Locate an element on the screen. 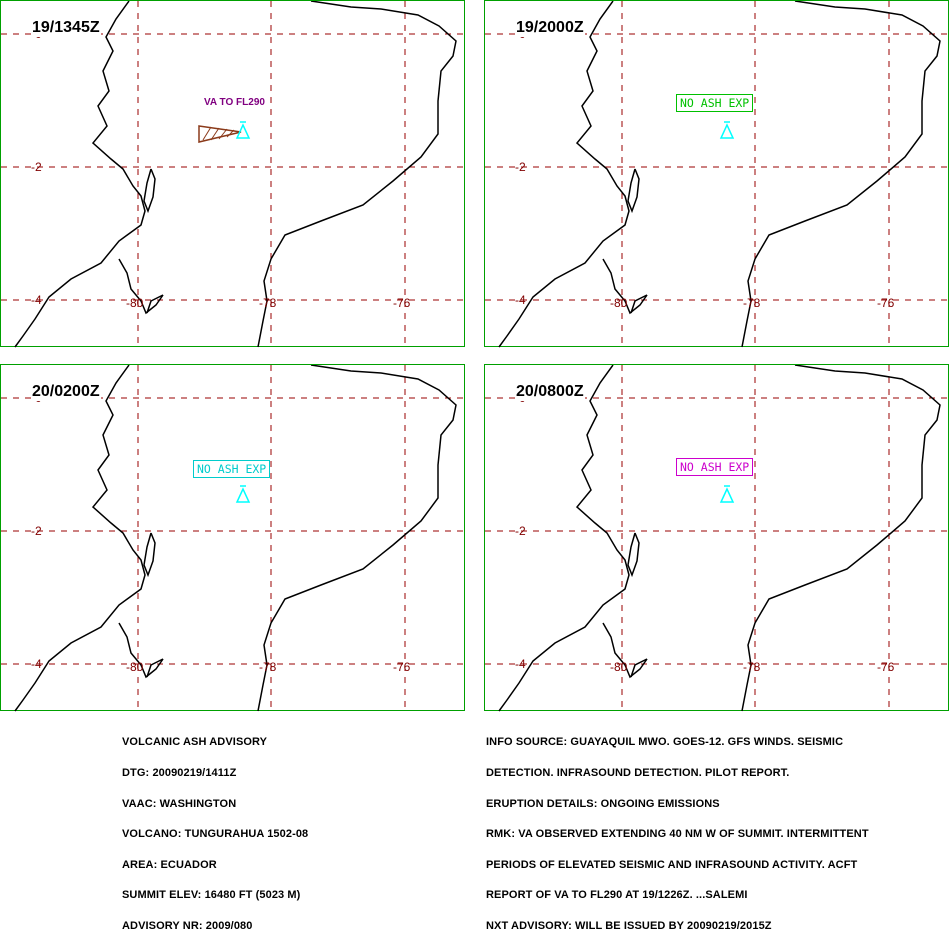  advisory-line: DTG: 20090219/1411Z is located at coordinates (179, 773).